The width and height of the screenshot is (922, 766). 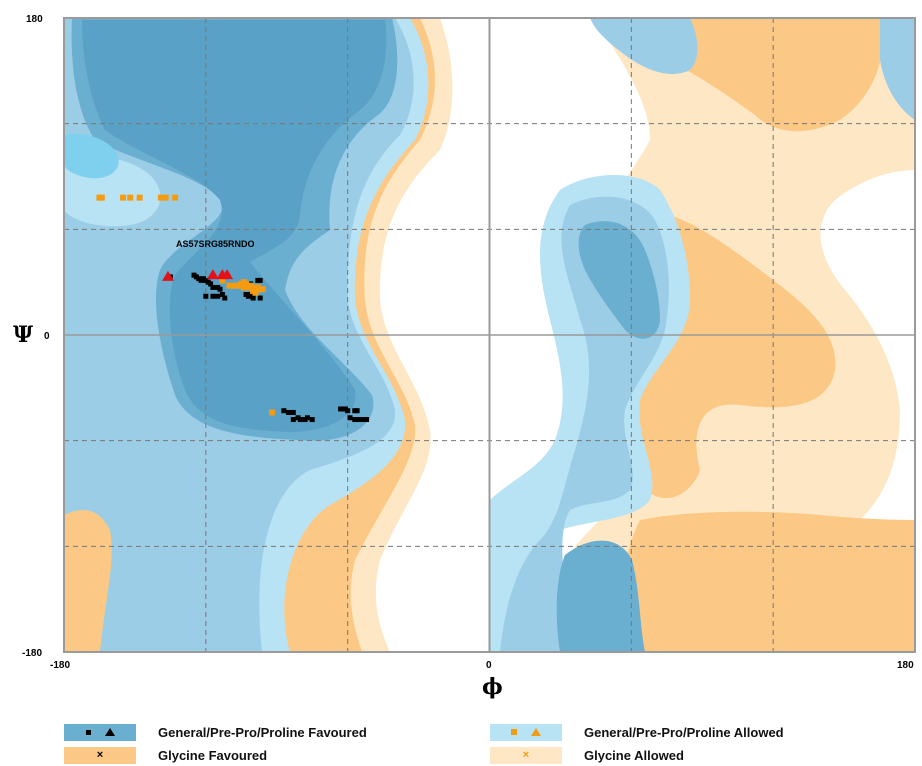 I want to click on general-allowed-top-right, so click(x=644, y=46).